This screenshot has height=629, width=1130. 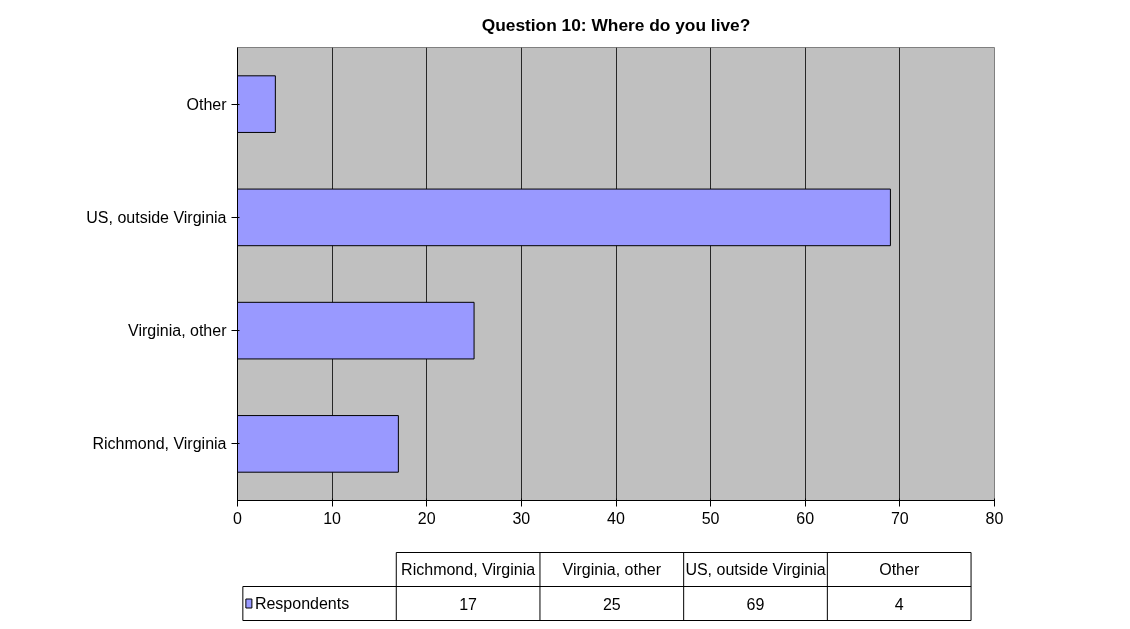 What do you see at coordinates (616, 518) in the screenshot?
I see `x-tick-label: 40` at bounding box center [616, 518].